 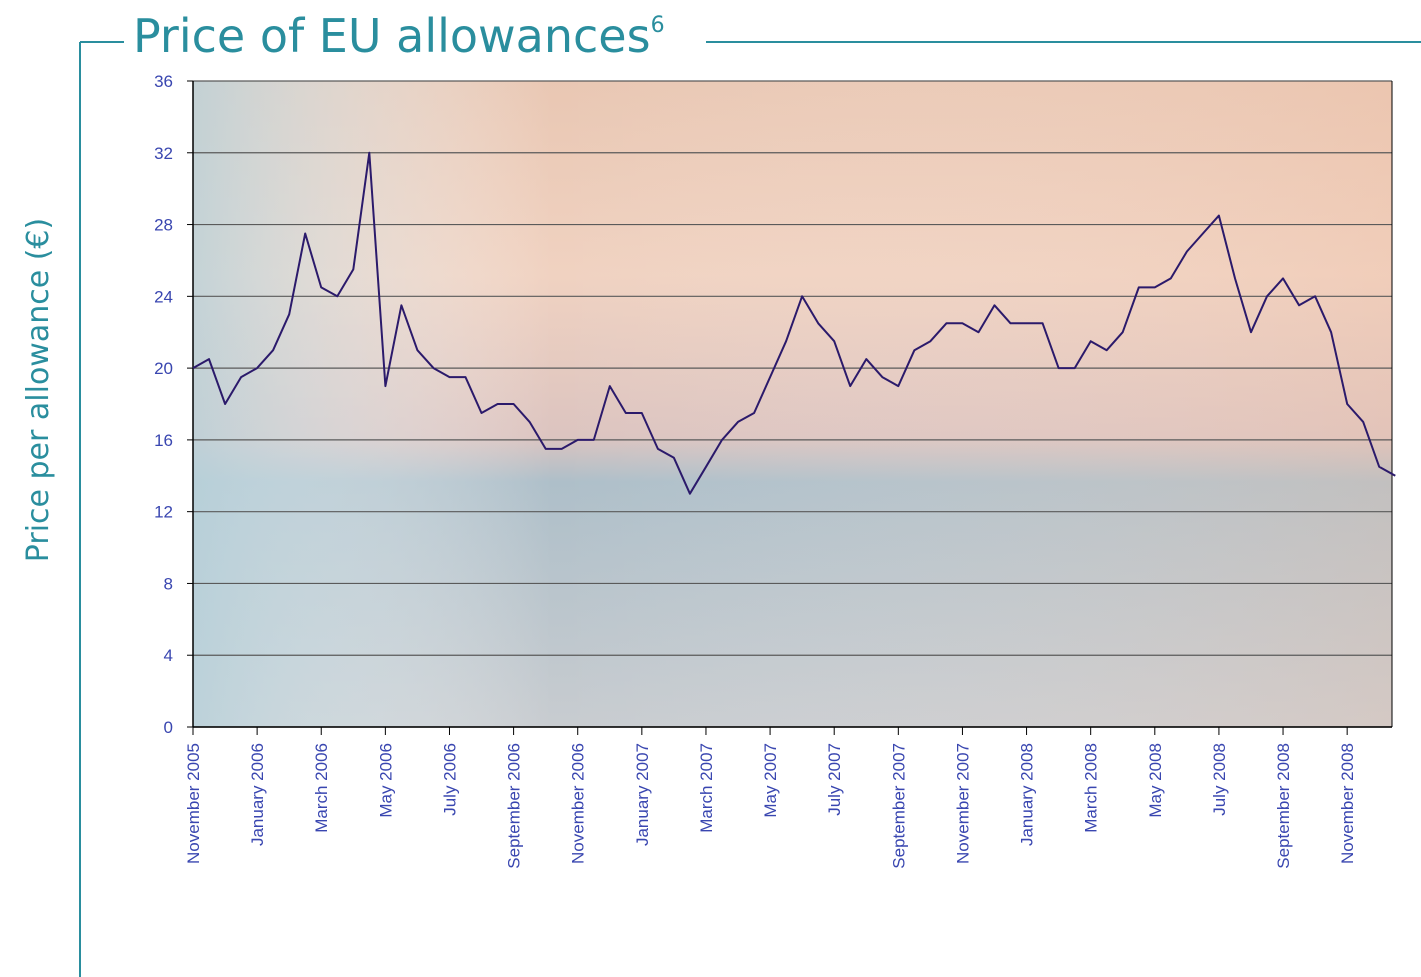 What do you see at coordinates (962, 803) in the screenshot?
I see `x-tick-label: November 2007` at bounding box center [962, 803].